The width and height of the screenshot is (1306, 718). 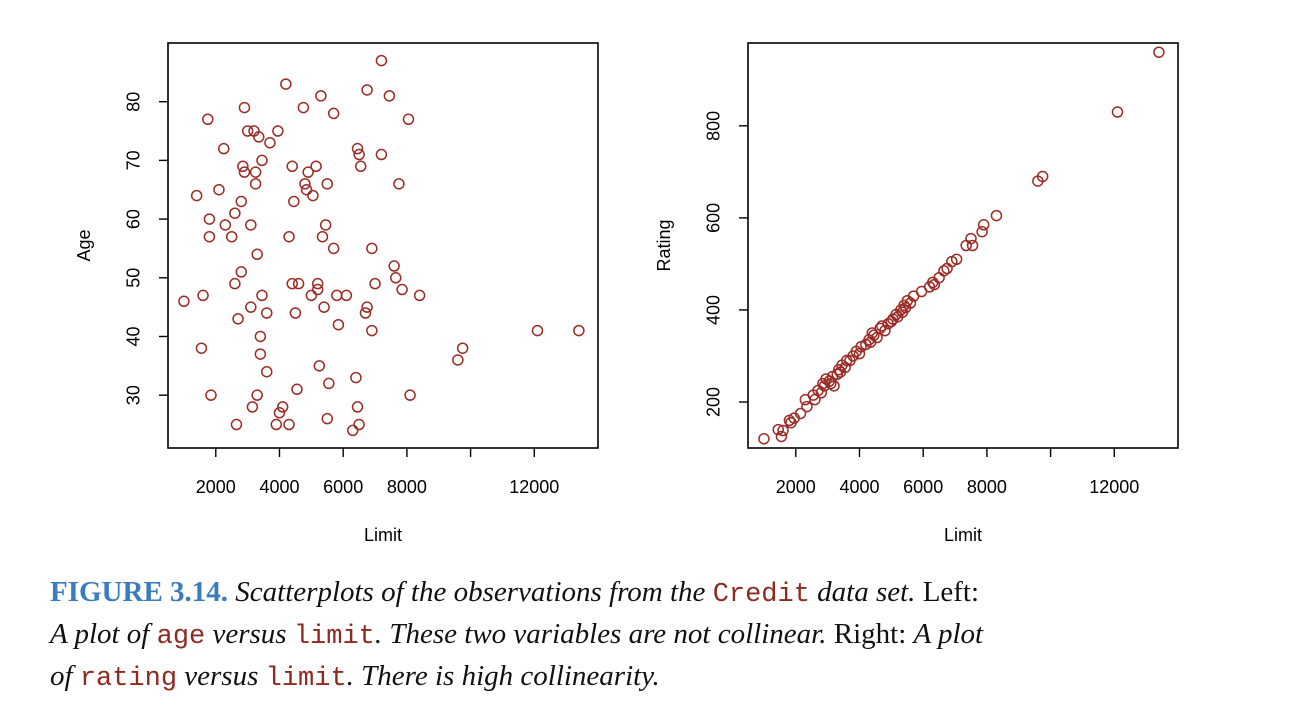 What do you see at coordinates (948, 634) in the screenshot?
I see `caption-text-6: A plot` at bounding box center [948, 634].